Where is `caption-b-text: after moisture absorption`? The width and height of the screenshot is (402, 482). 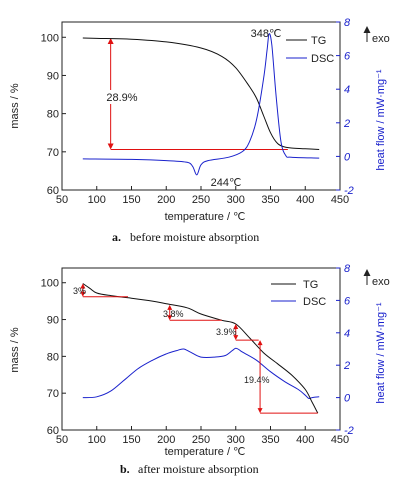 caption-b-text: after moisture absorption is located at coordinates (198, 469).